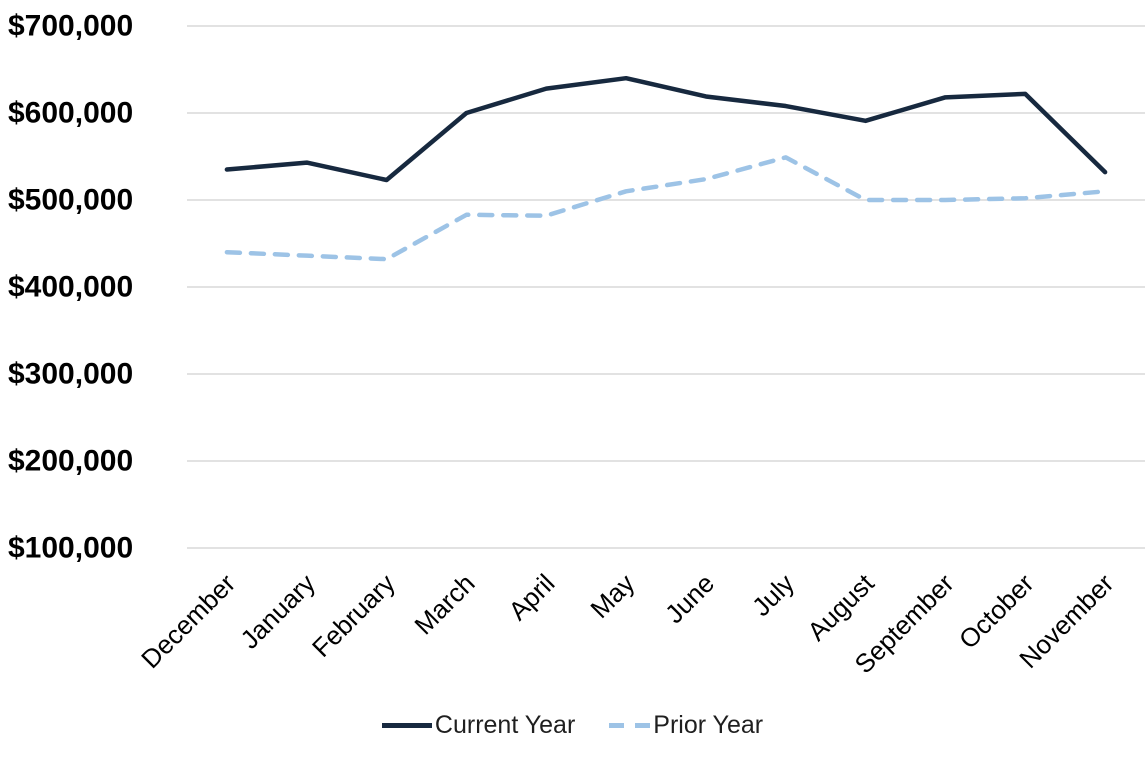 Image resolution: width=1145 pixels, height=757 pixels. Describe the element at coordinates (666, 129) in the screenshot. I see `series-line-current-year` at that location.